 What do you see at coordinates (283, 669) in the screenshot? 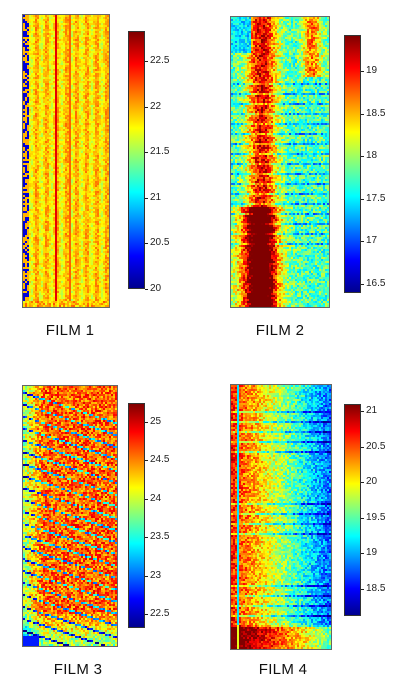
I see `film-4-caption: FILM 4` at bounding box center [283, 669].